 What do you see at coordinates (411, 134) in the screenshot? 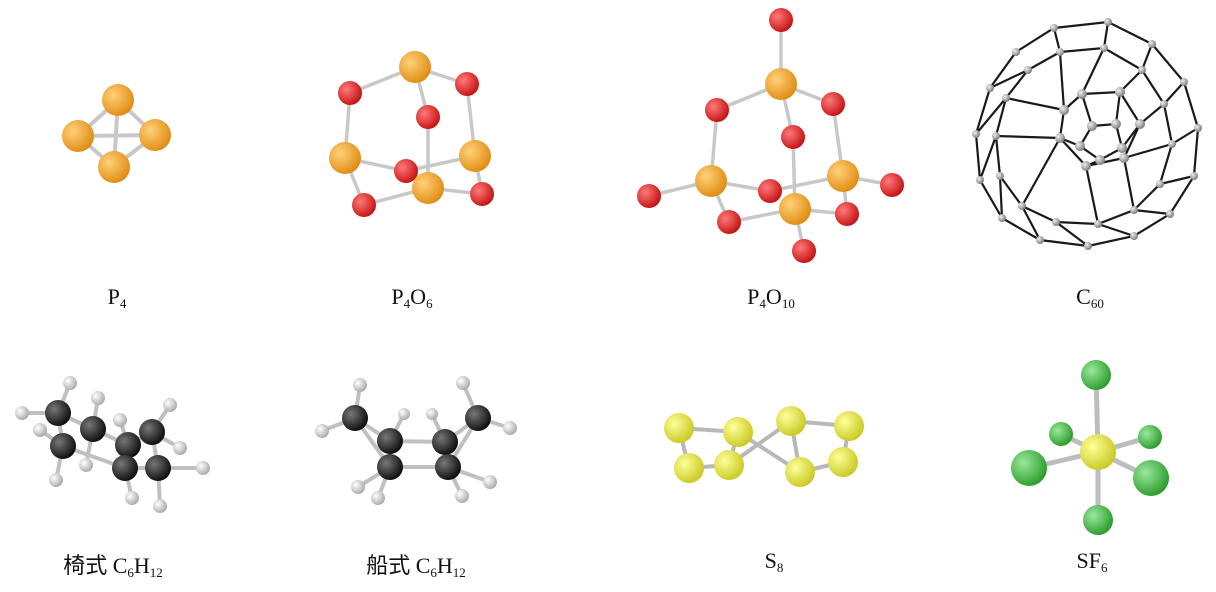
I see `p4o6-model` at bounding box center [411, 134].